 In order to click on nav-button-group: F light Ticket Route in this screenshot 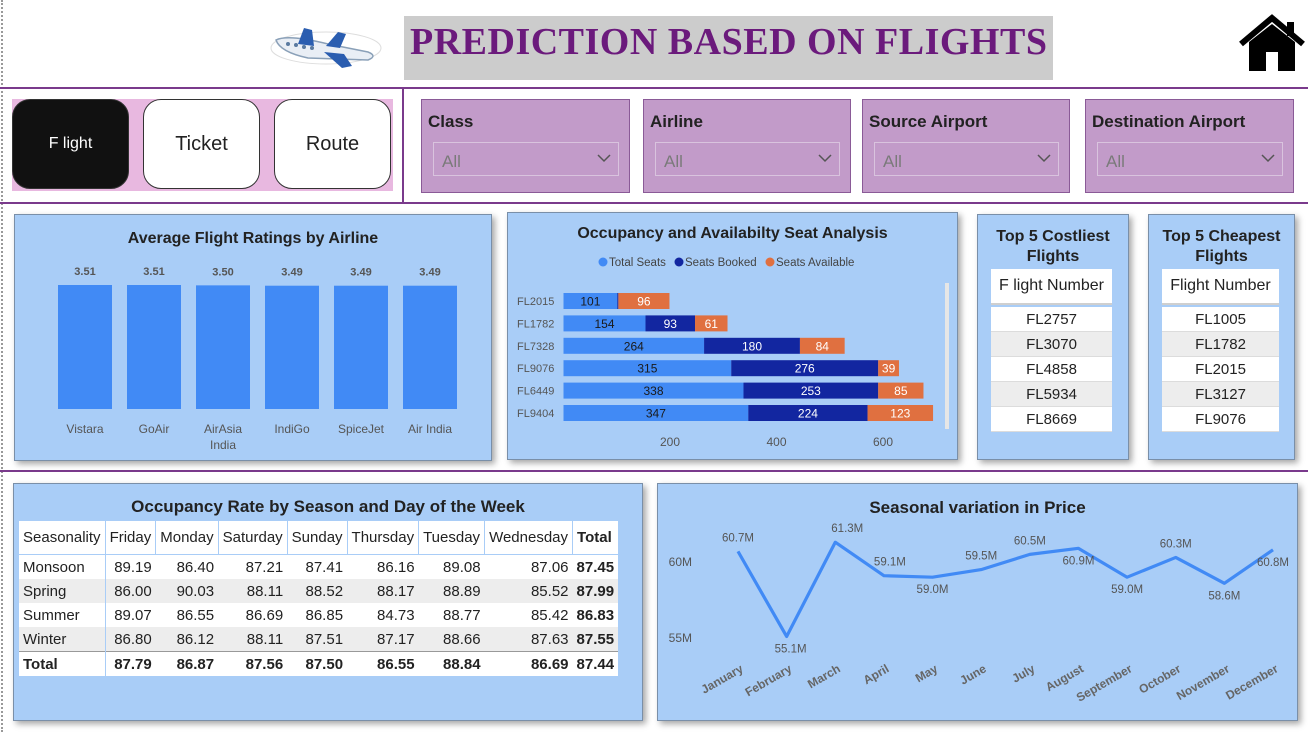, I will do `click(202, 145)`.